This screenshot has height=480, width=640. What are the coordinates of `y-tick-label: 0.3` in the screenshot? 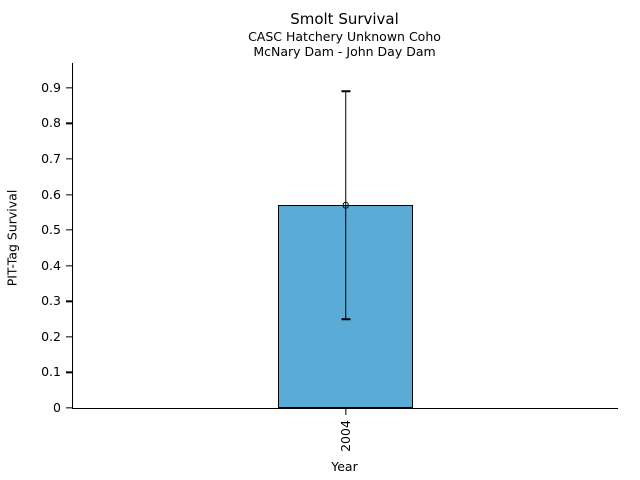 It's located at (51, 301).